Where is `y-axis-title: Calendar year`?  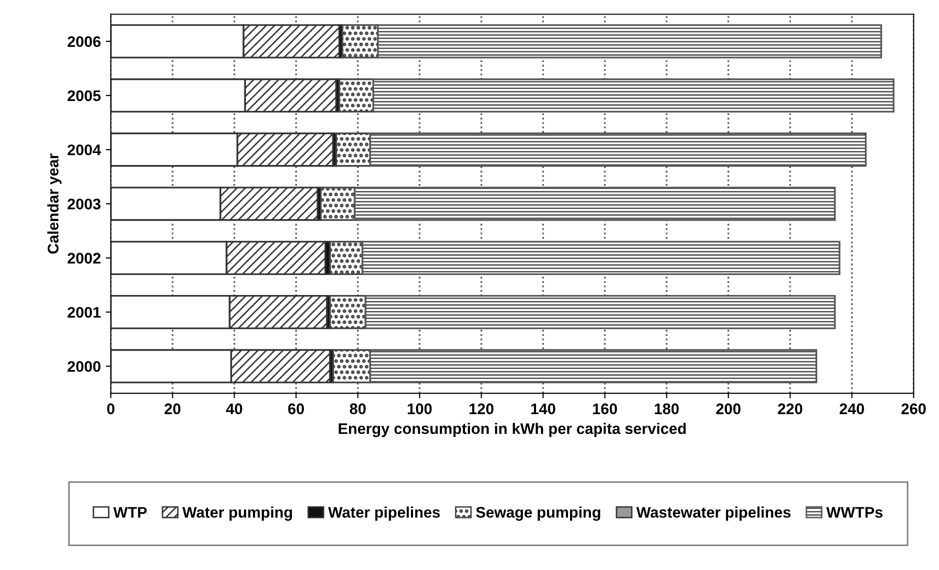 y-axis-title: Calendar year is located at coordinates (54, 203).